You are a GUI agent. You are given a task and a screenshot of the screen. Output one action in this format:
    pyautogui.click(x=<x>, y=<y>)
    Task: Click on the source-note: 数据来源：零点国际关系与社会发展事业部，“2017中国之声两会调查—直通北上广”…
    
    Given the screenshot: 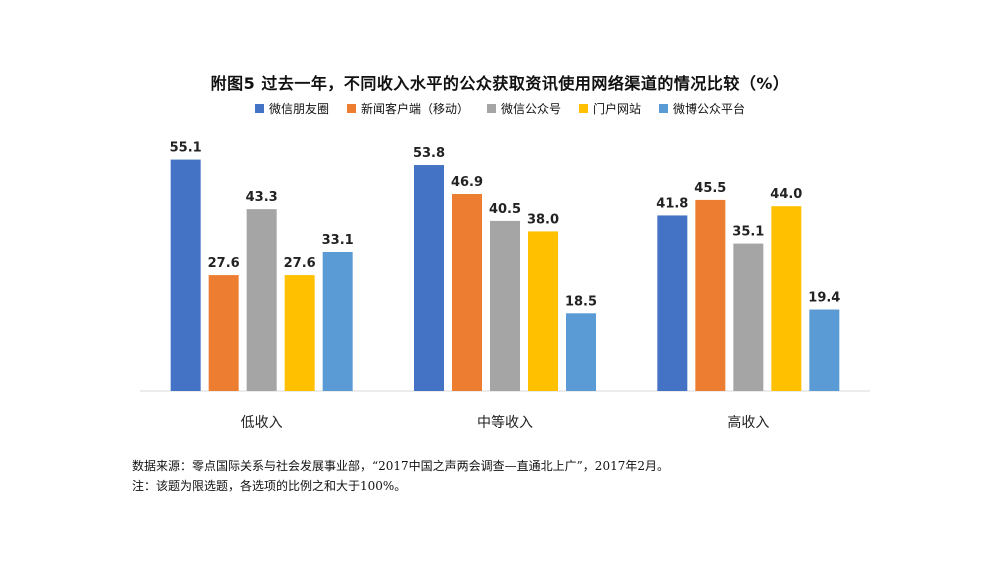 What is the action you would take?
    pyautogui.click(x=400, y=476)
    